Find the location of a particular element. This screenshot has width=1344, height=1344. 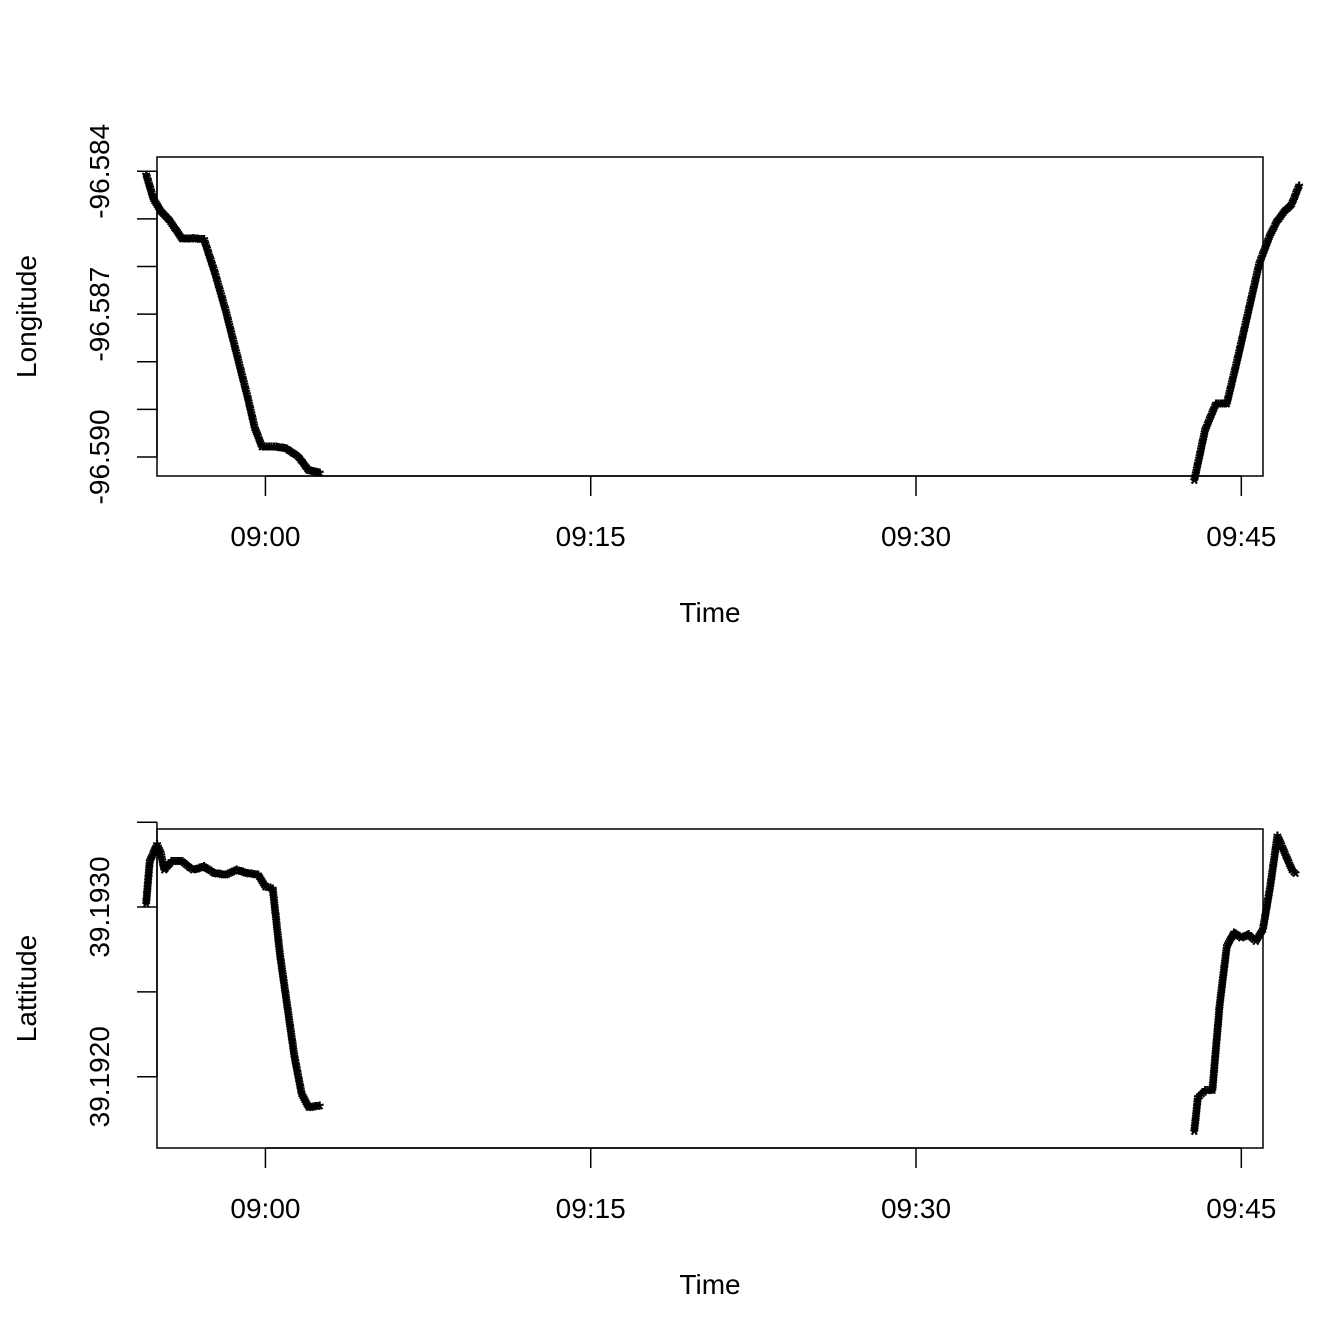

y-axis-title: Lattitude is located at coordinates (26, 988).